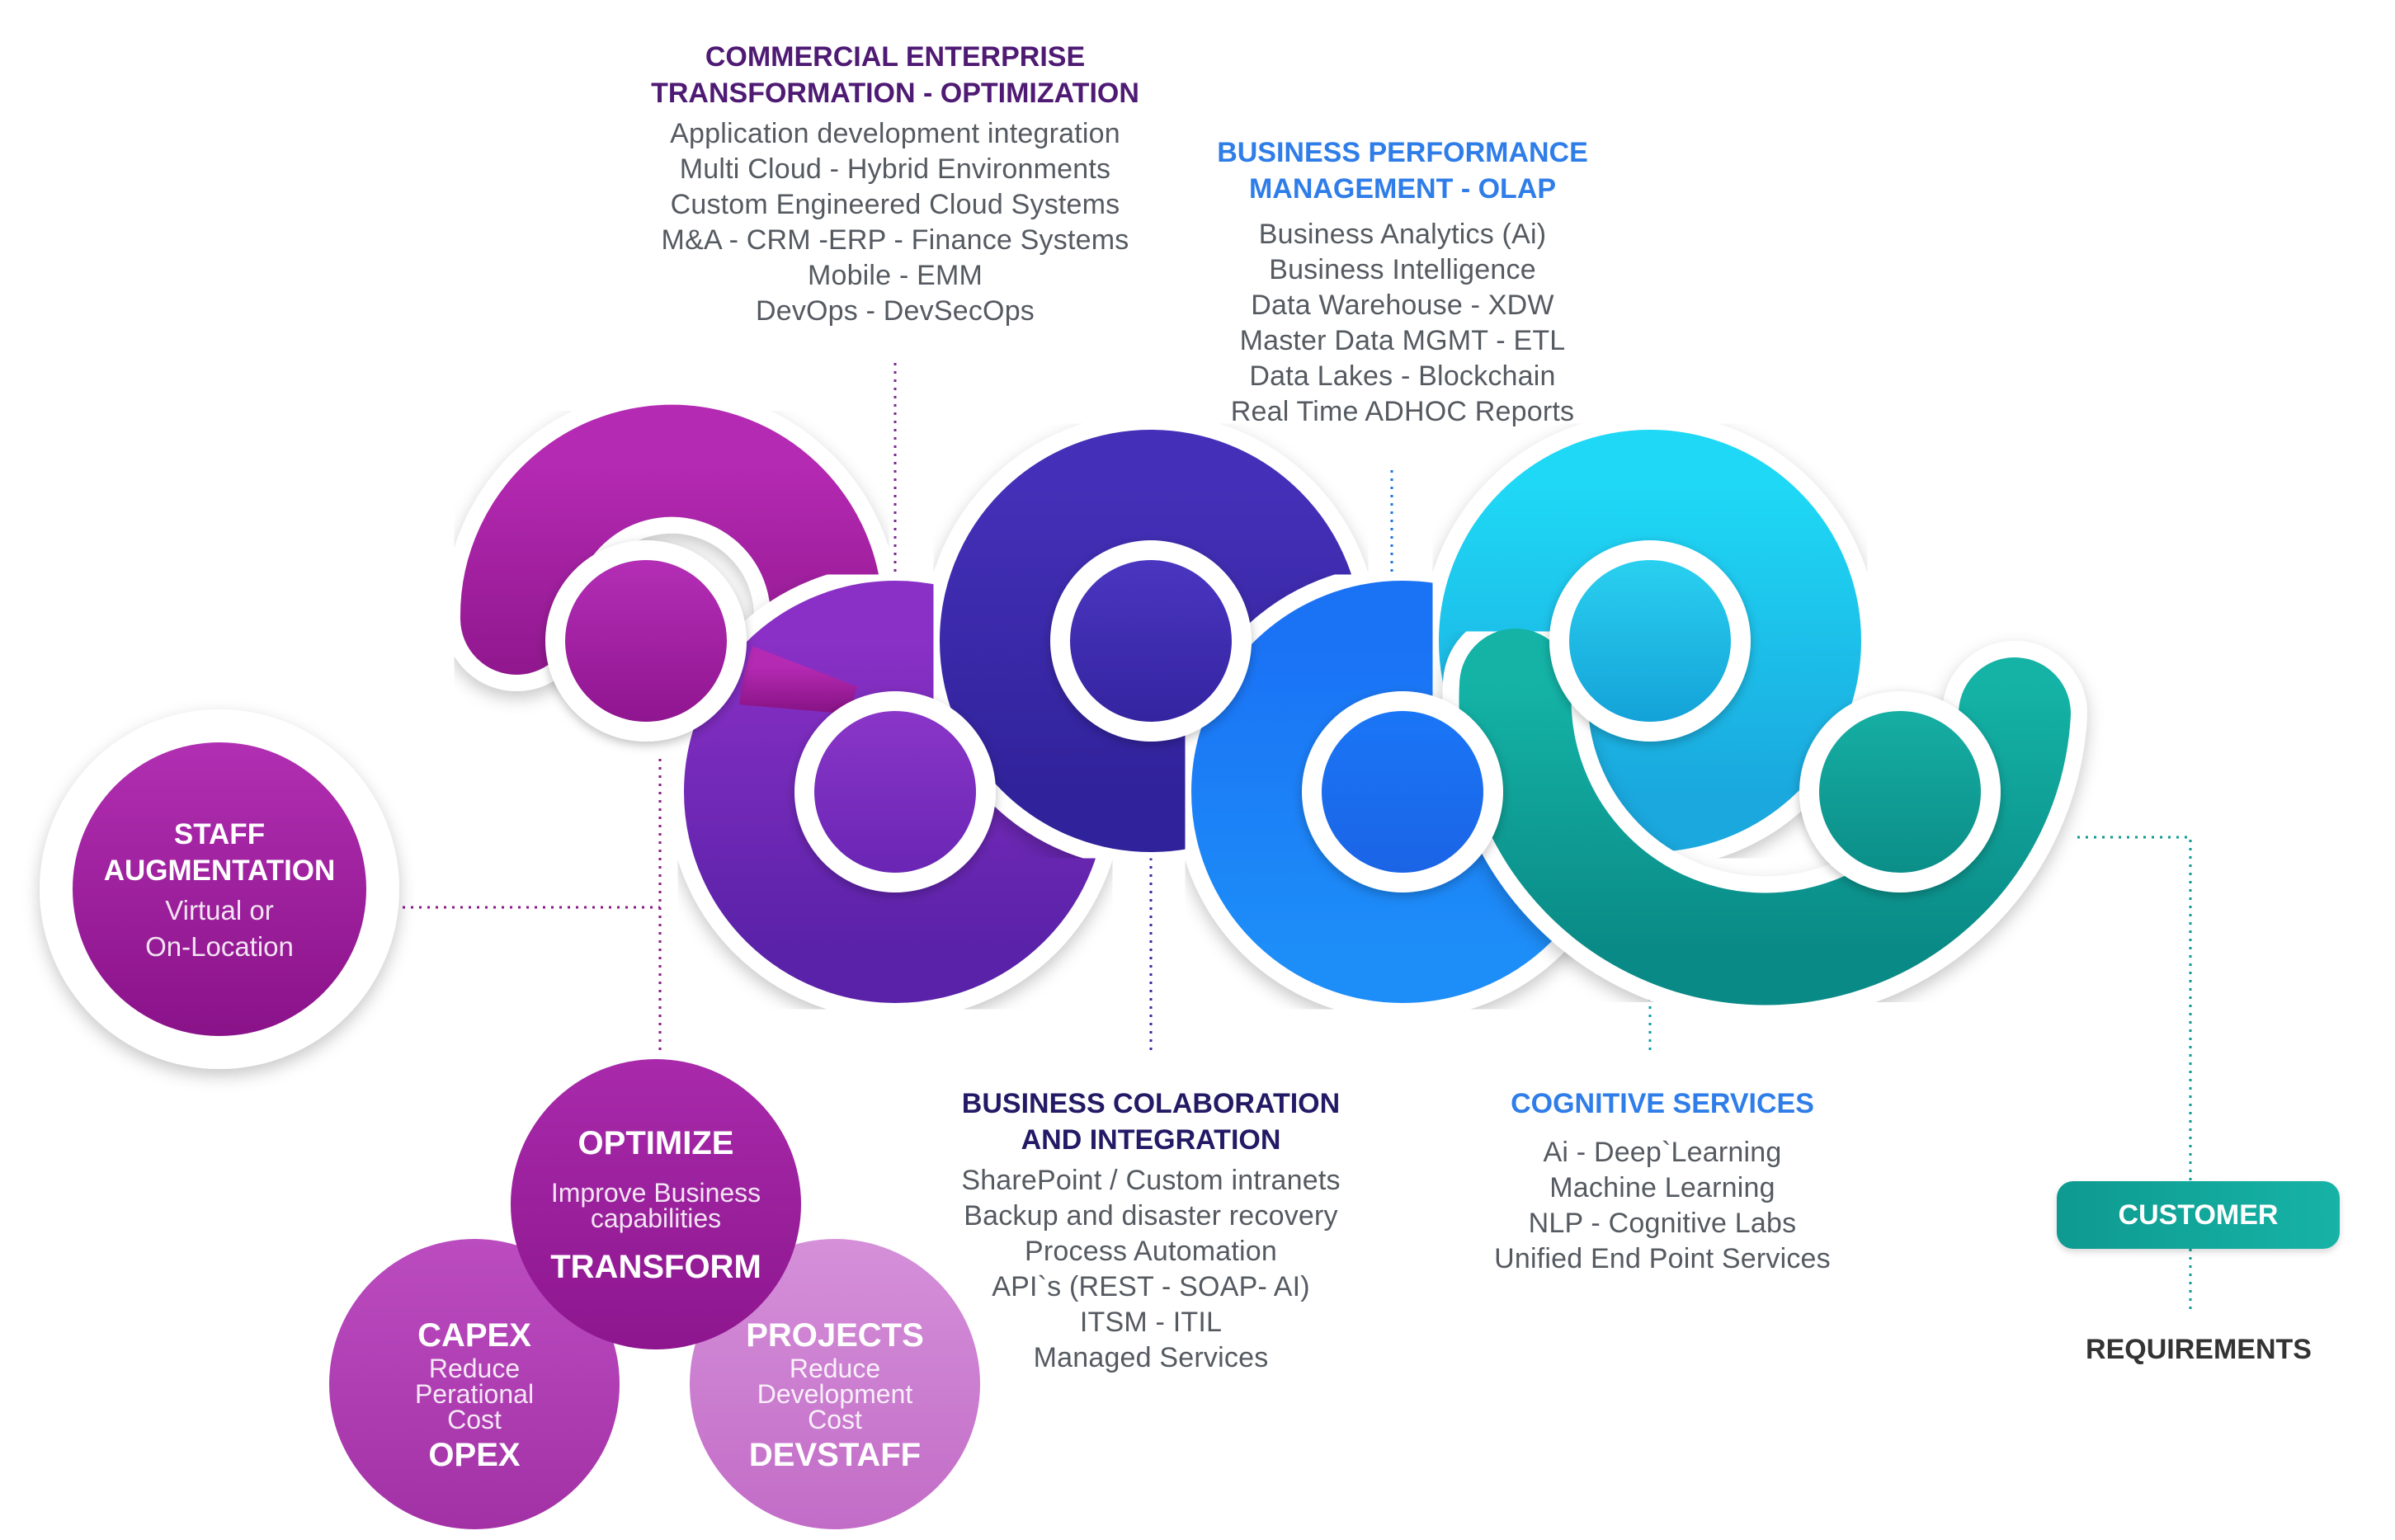 This screenshot has width=2395, height=1540. I want to click on staff-sub-line: Virtual or, so click(220, 910).